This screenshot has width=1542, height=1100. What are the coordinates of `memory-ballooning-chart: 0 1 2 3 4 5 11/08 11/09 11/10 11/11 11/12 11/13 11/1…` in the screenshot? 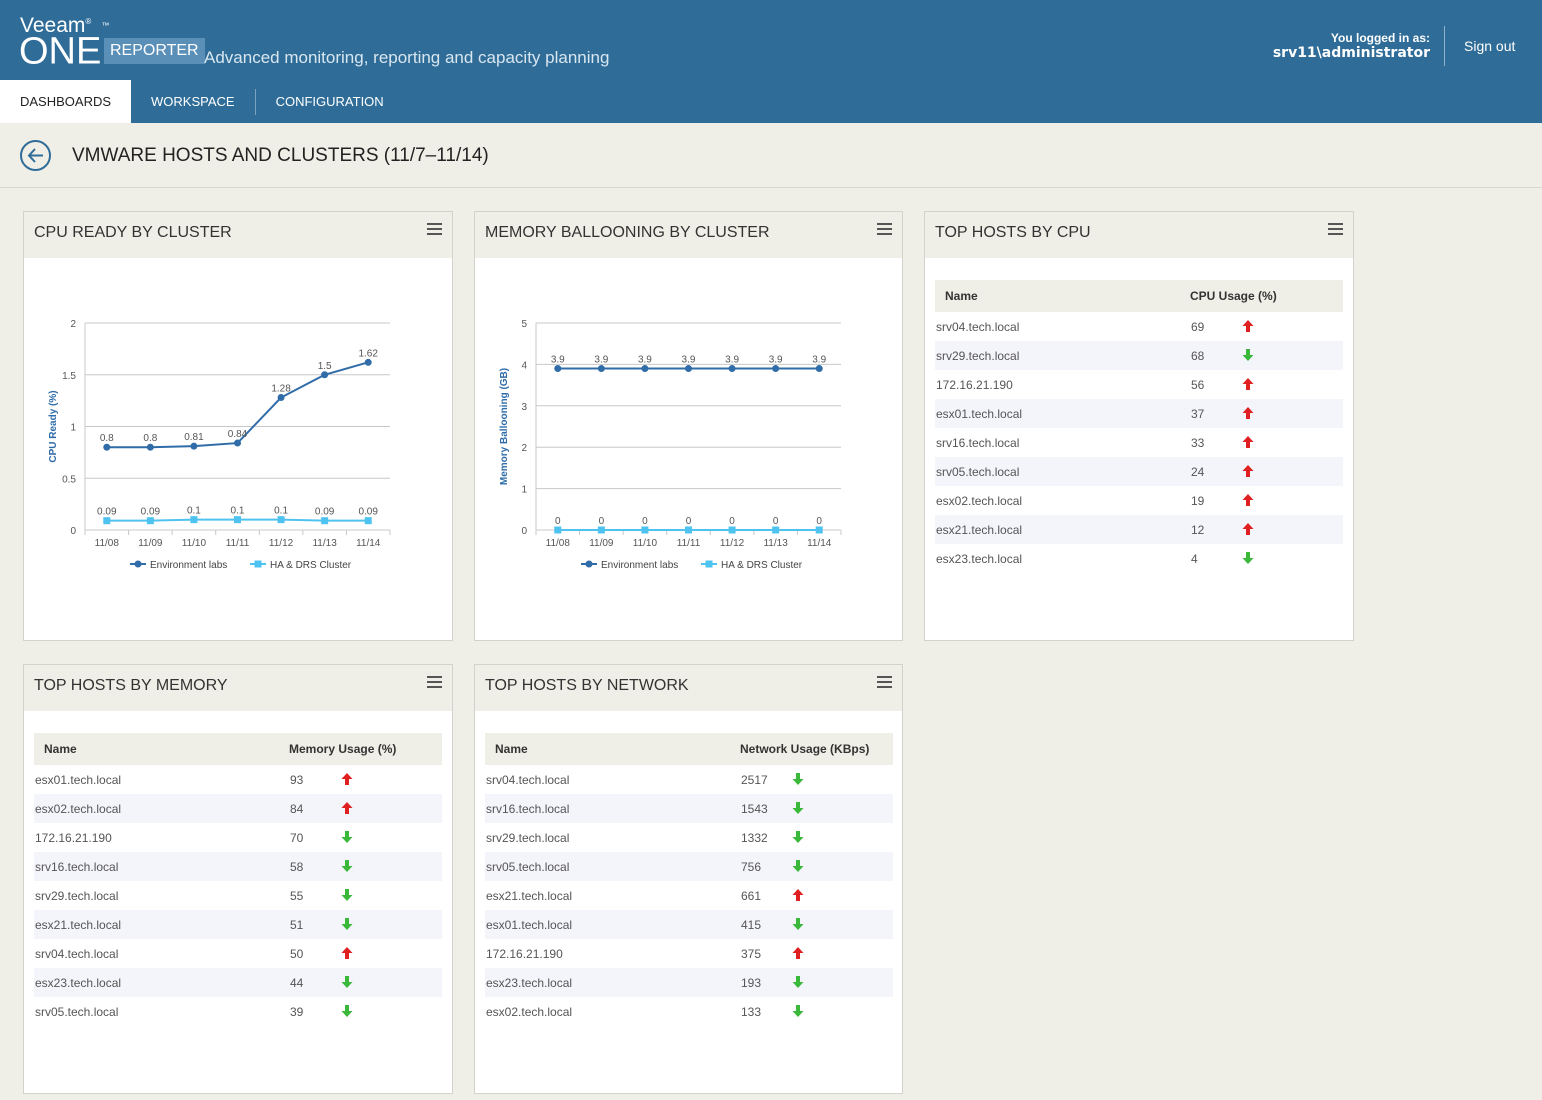 It's located at (670, 445).